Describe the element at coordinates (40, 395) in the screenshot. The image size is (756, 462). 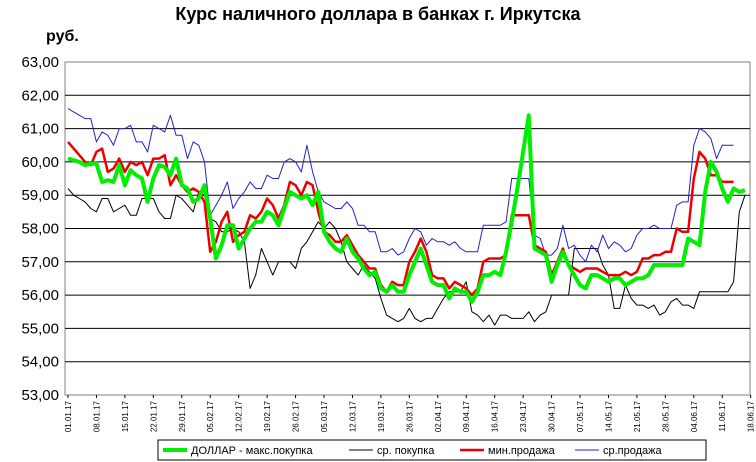
I see `y-tick-label: 53,00` at that location.